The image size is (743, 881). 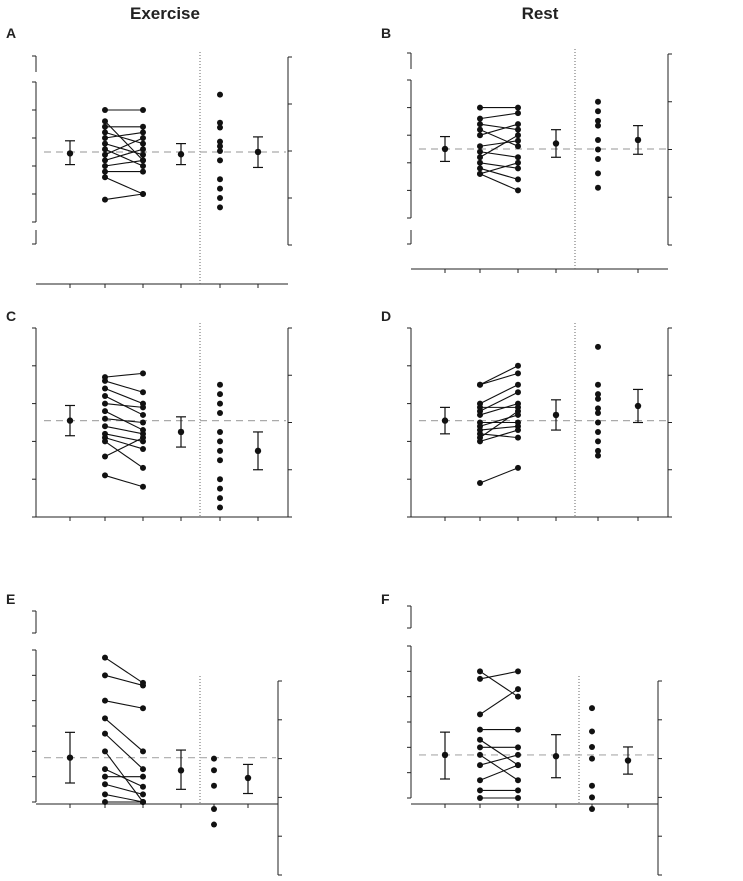 I want to click on column-title-exercise: Exercise, so click(x=165, y=13).